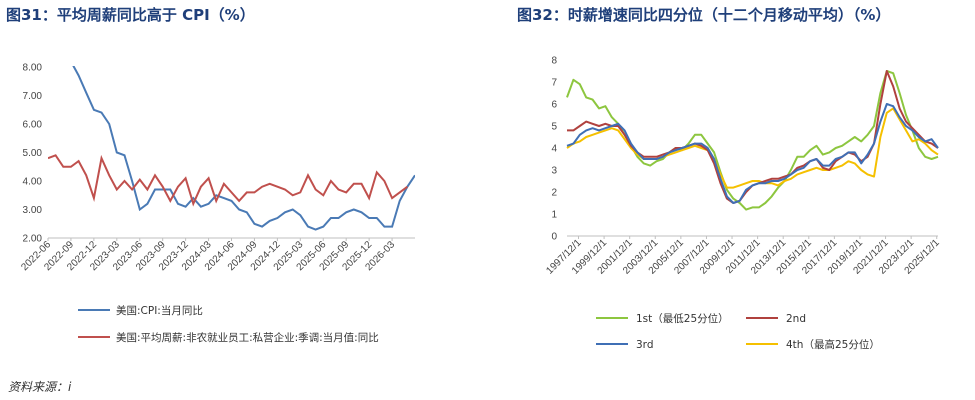 The height and width of the screenshot is (400, 975). Describe the element at coordinates (704, 15) in the screenshot. I see `chart32-title: 图32：时薪增速同比四分位（十二个月移动平均）（%）` at that location.